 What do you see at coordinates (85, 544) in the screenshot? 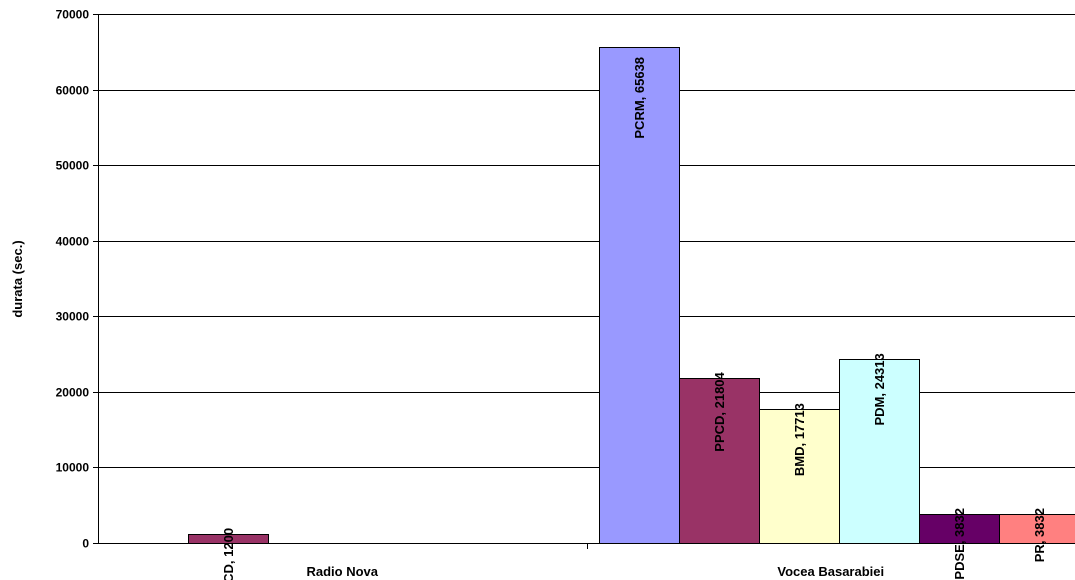
I see `y-tick-label-0: 0` at bounding box center [85, 544].